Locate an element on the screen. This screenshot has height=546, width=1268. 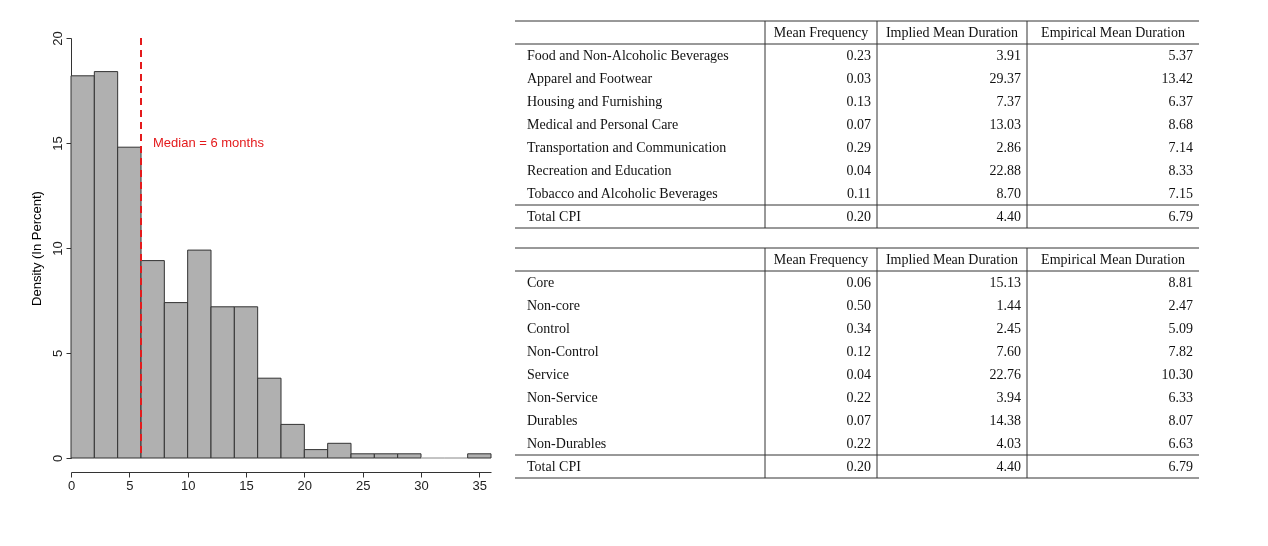
category-label: Non-Control is located at coordinates (563, 351).